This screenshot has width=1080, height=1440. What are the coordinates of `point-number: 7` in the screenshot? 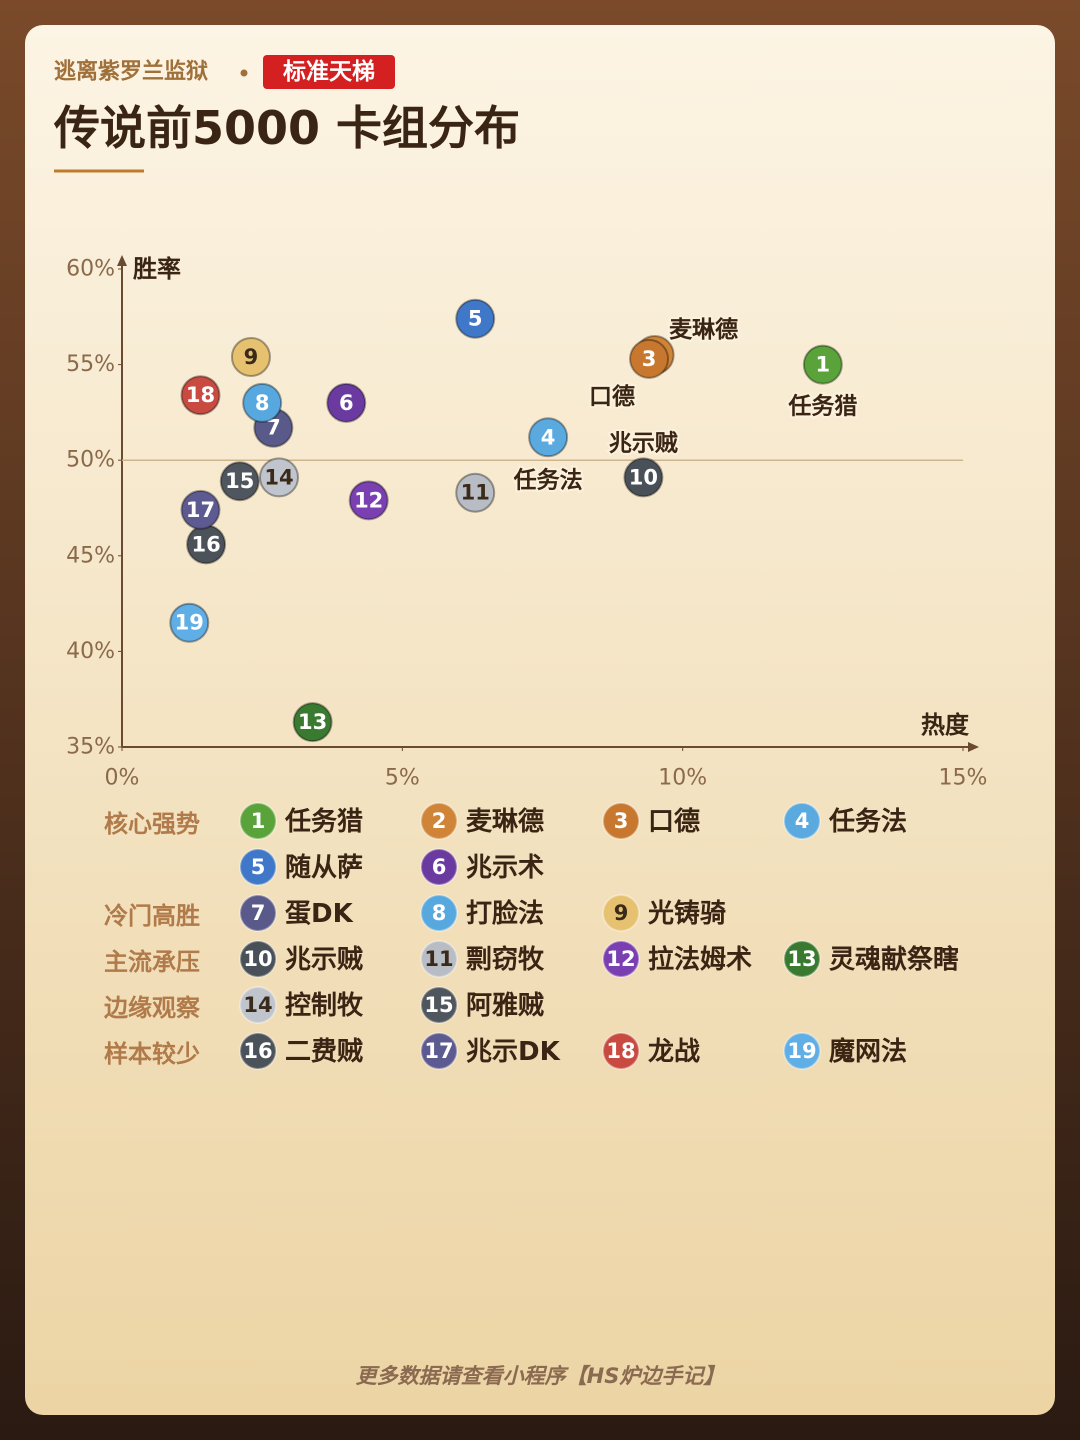 It's located at (273, 428).